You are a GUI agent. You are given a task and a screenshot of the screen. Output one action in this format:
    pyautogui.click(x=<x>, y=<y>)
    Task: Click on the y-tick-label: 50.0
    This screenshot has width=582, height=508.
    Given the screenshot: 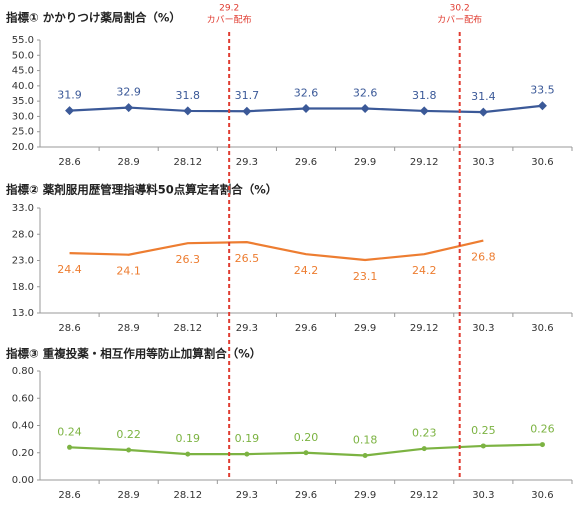 What is the action you would take?
    pyautogui.click(x=23, y=55)
    